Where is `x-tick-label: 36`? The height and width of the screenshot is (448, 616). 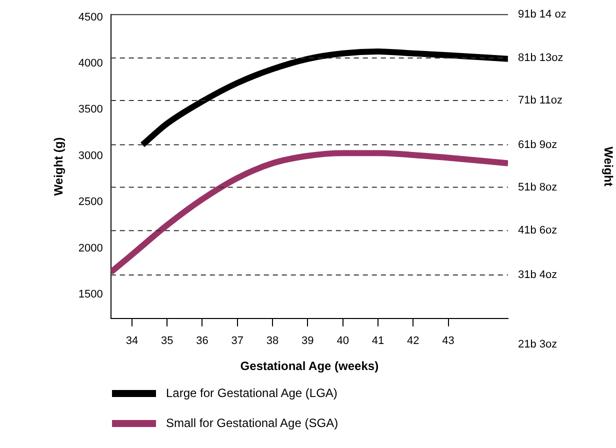
x-tick-label: 36 is located at coordinates (202, 341).